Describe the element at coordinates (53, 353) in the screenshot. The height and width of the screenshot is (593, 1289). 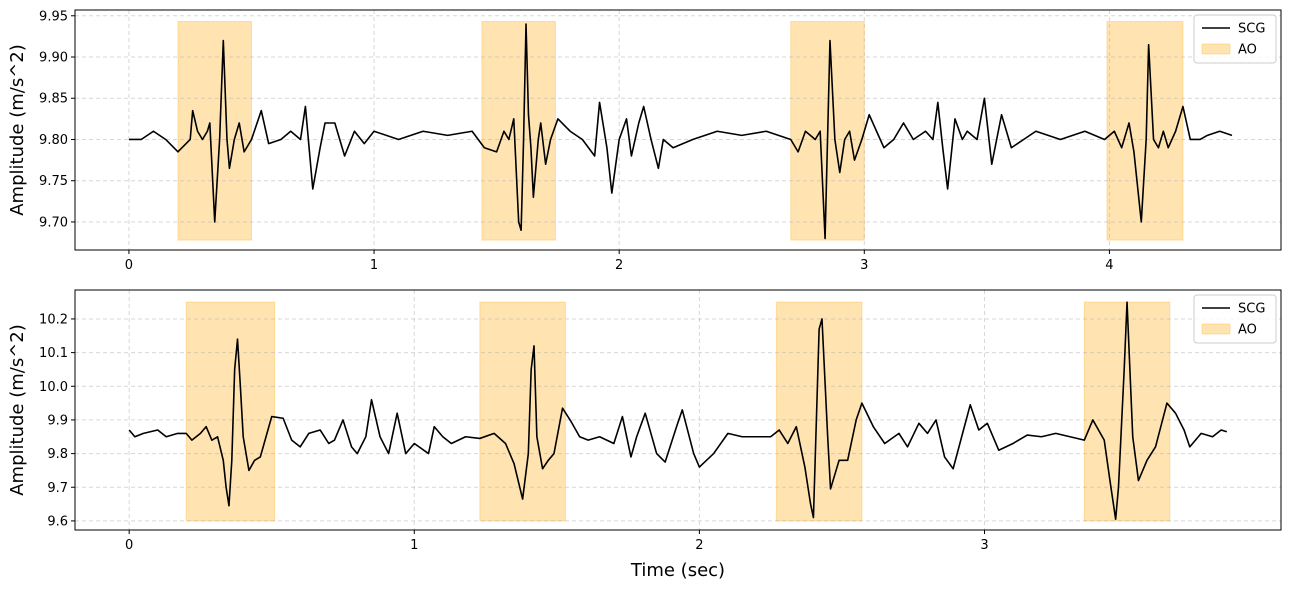
I see `y-tick-label: 10.1` at that location.